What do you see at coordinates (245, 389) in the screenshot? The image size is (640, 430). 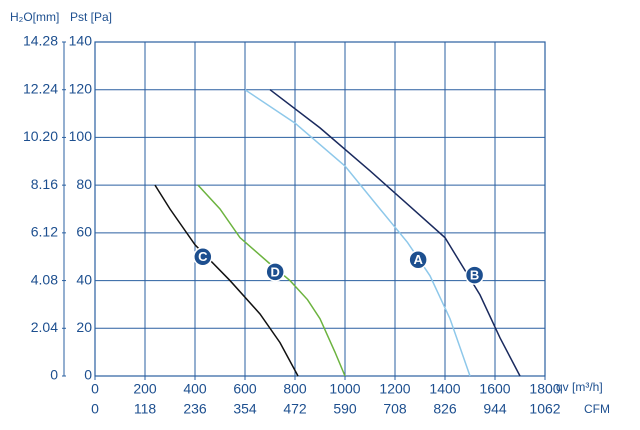 I see `x-tick-label: 600` at bounding box center [245, 389].